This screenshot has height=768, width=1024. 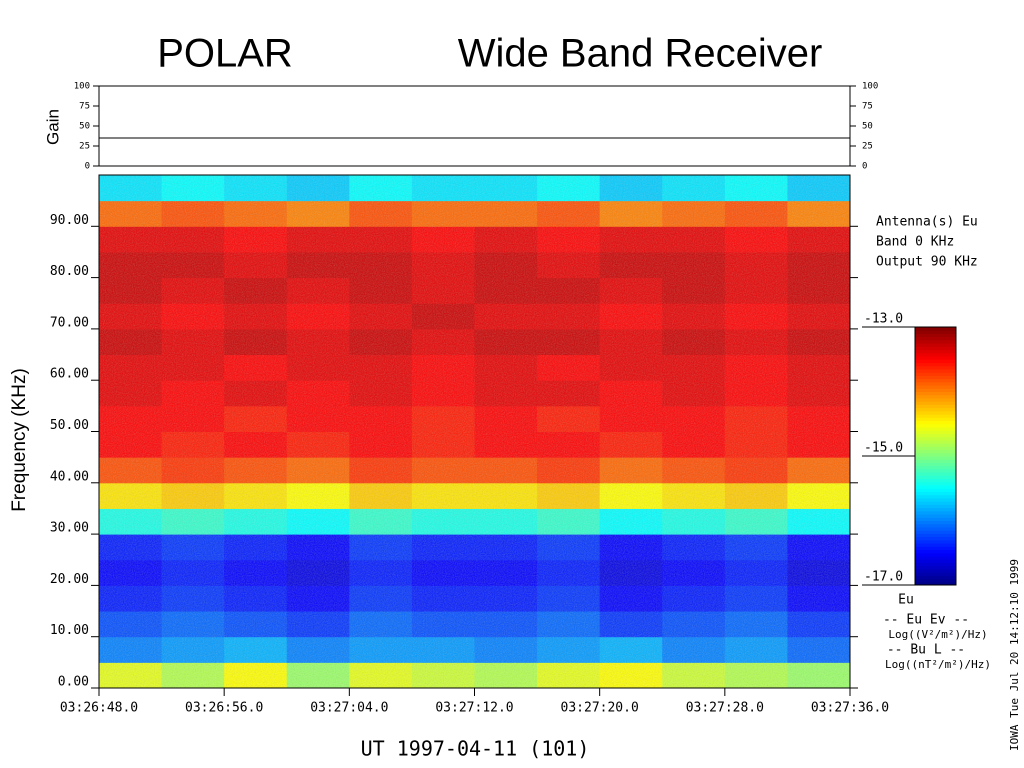 What do you see at coordinates (474, 126) in the screenshot?
I see `gain-frame` at bounding box center [474, 126].